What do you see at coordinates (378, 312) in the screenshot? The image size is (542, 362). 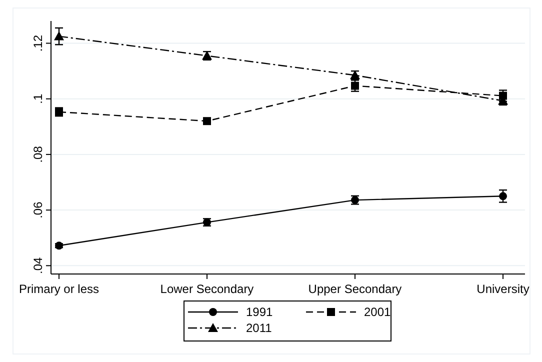 I see `legend-label: 2001` at bounding box center [378, 312].